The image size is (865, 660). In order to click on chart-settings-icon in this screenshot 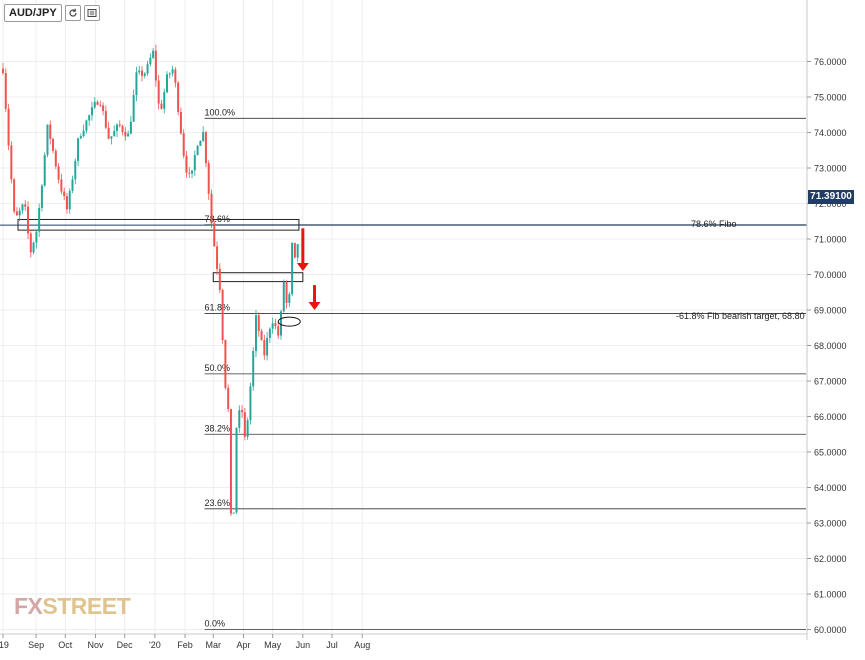, I will do `click(91, 13)`.